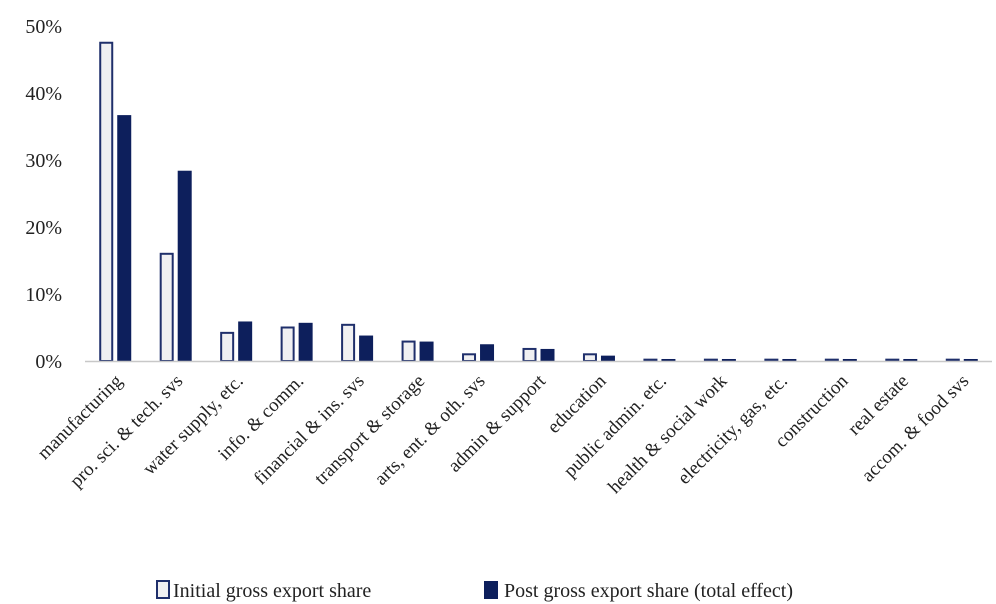  I want to click on legend-swatch-post, so click(491, 590).